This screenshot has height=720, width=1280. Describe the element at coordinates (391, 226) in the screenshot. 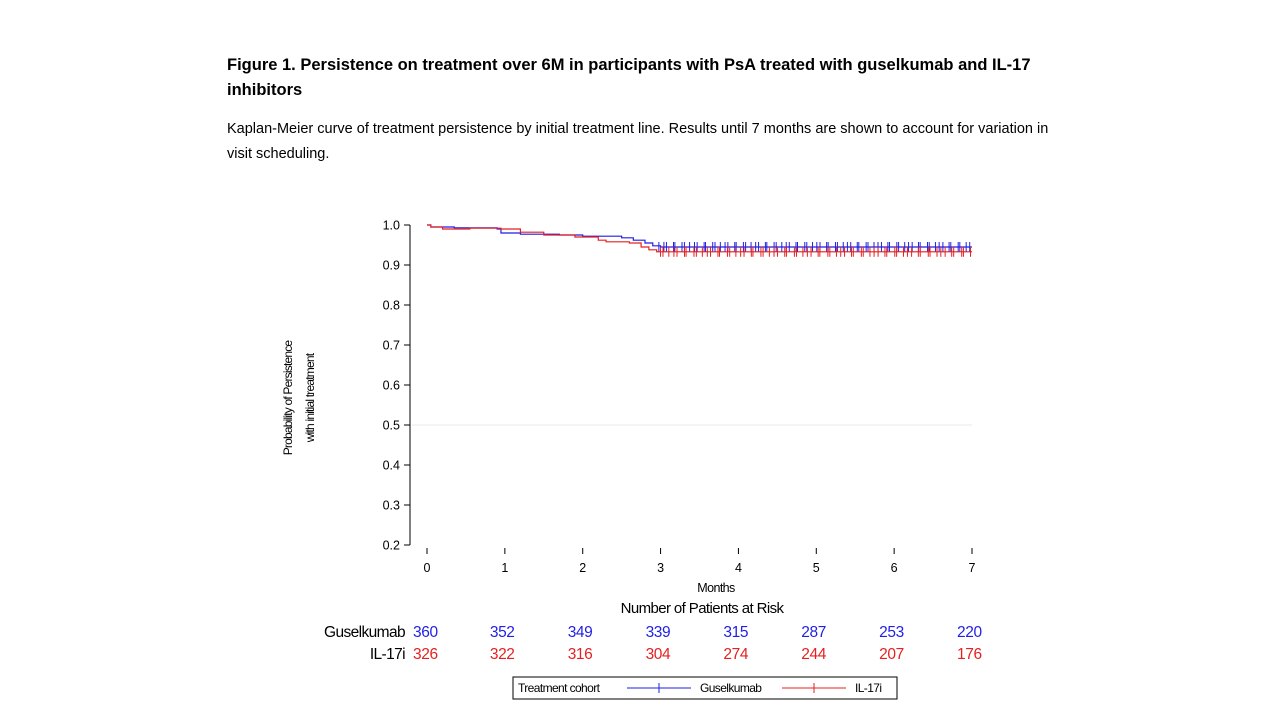

I see `y-tick-label: 1.0` at that location.